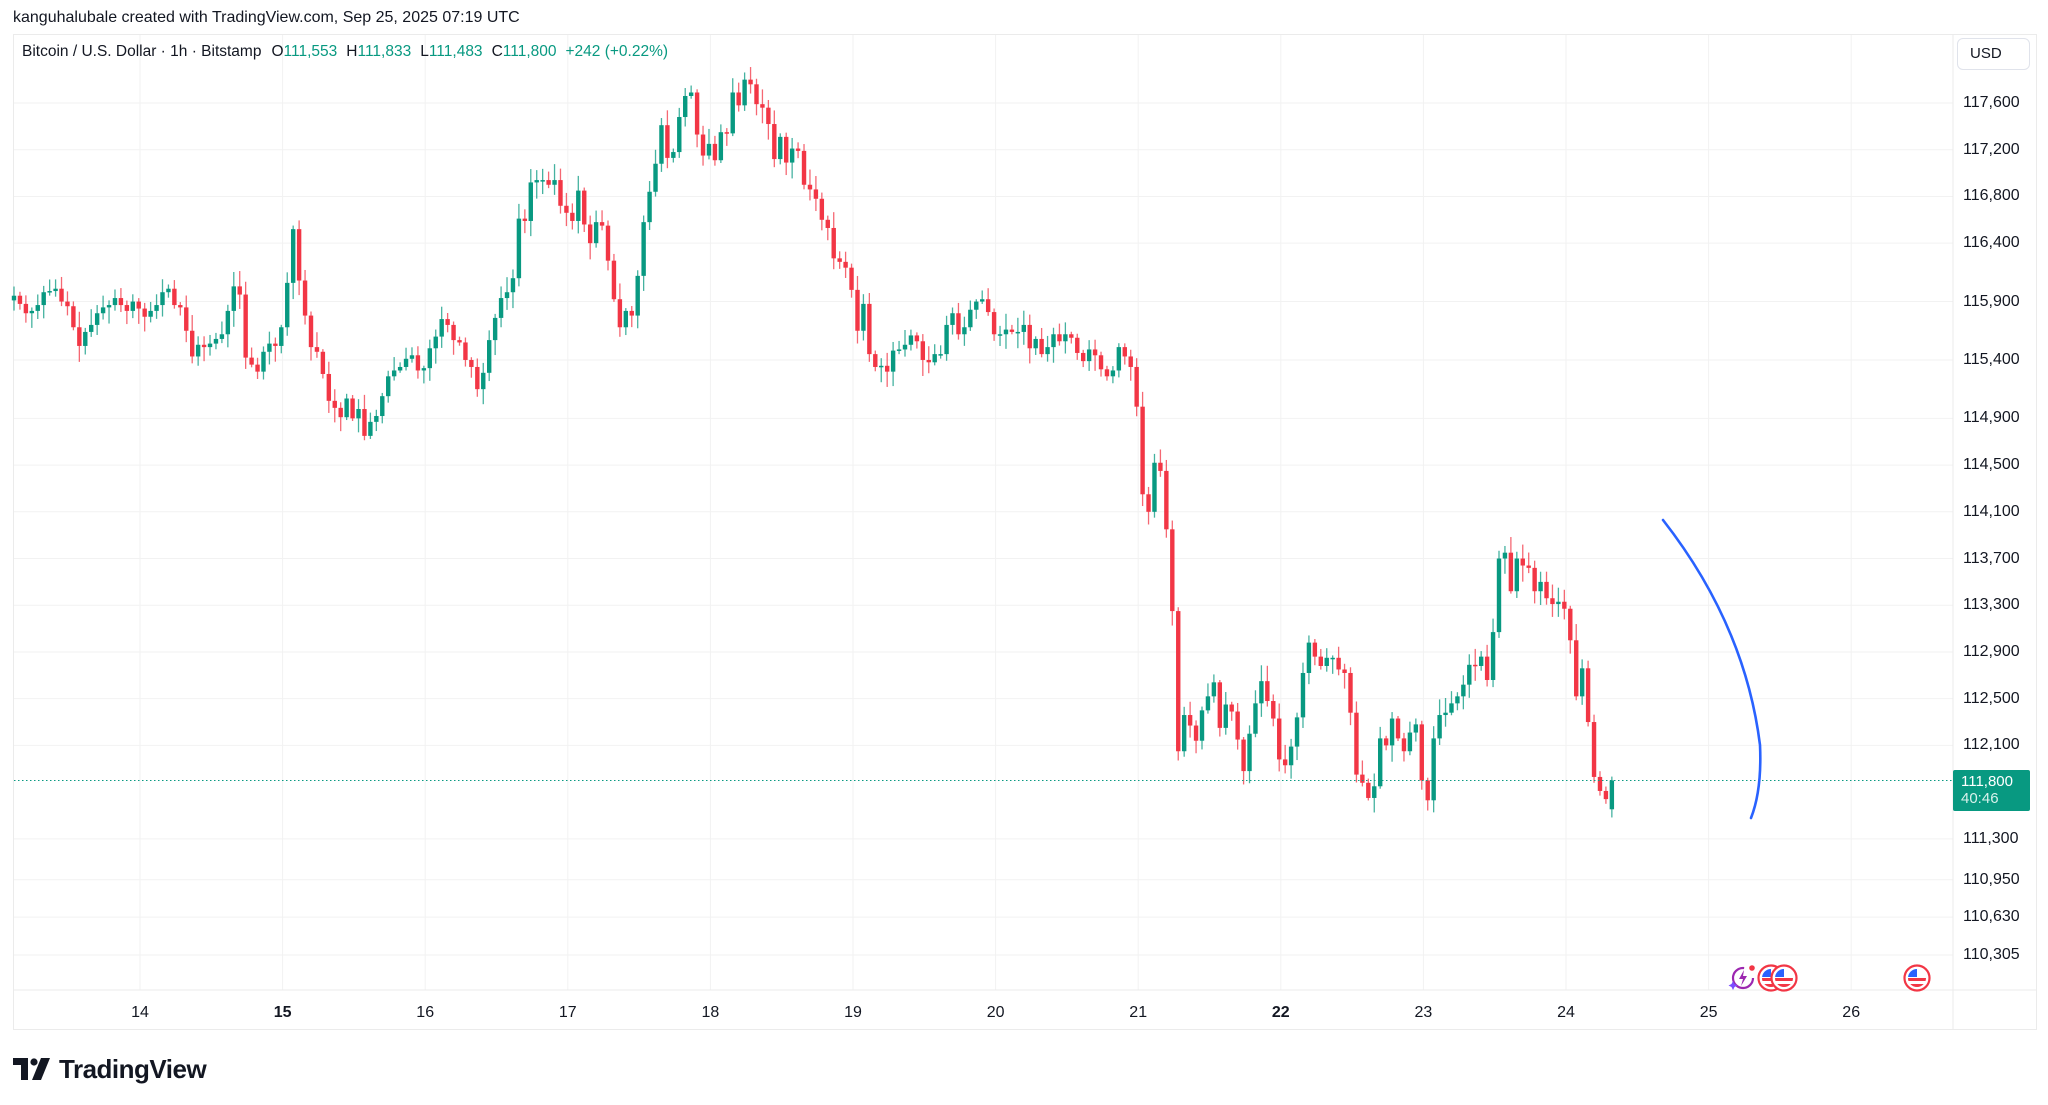 This screenshot has height=1105, width=2048. I want to click on currency-button: USD, so click(1993, 54).